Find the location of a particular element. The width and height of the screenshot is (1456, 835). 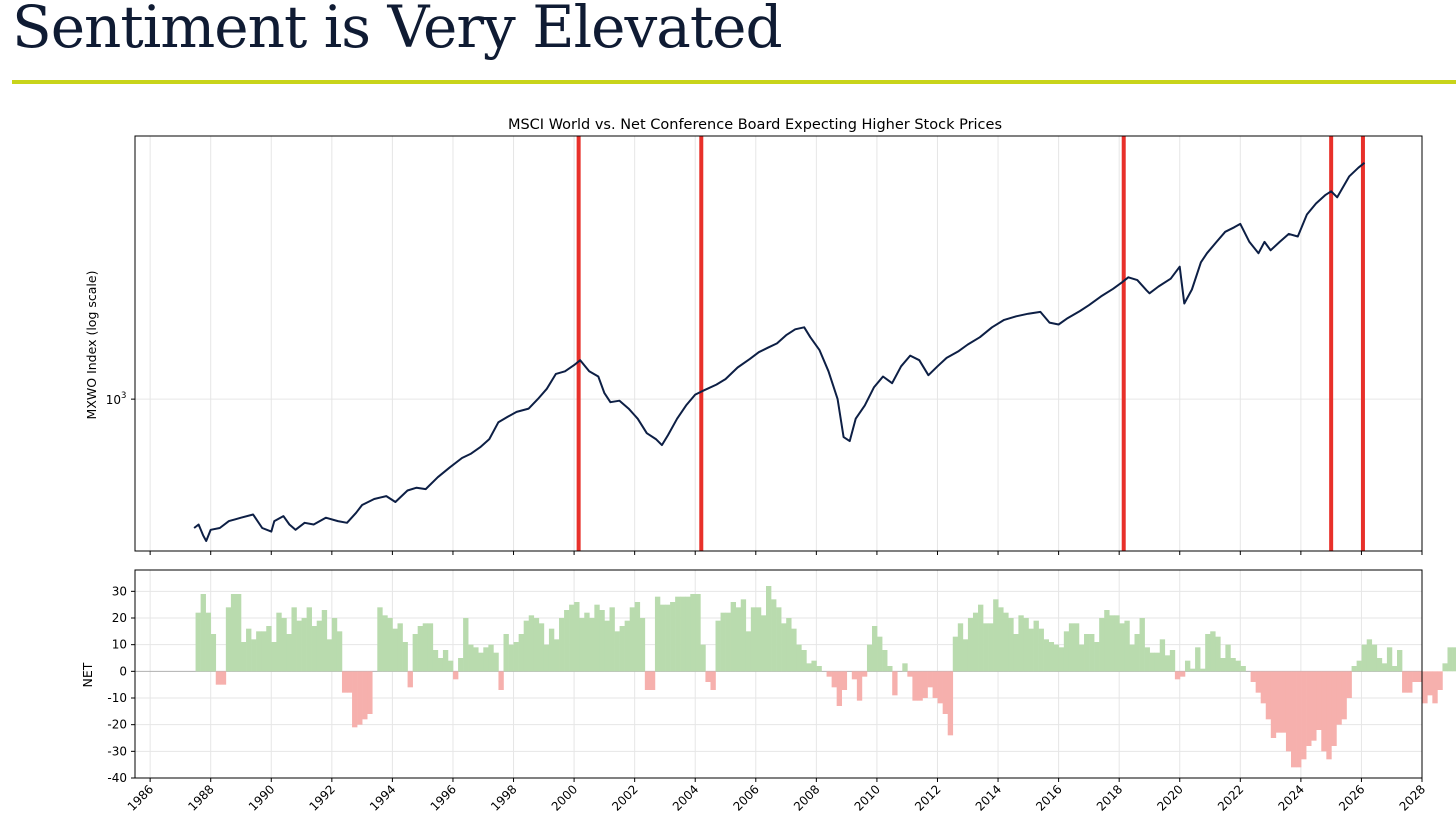

x-tick-label: 1998 is located at coordinates (503, 797).